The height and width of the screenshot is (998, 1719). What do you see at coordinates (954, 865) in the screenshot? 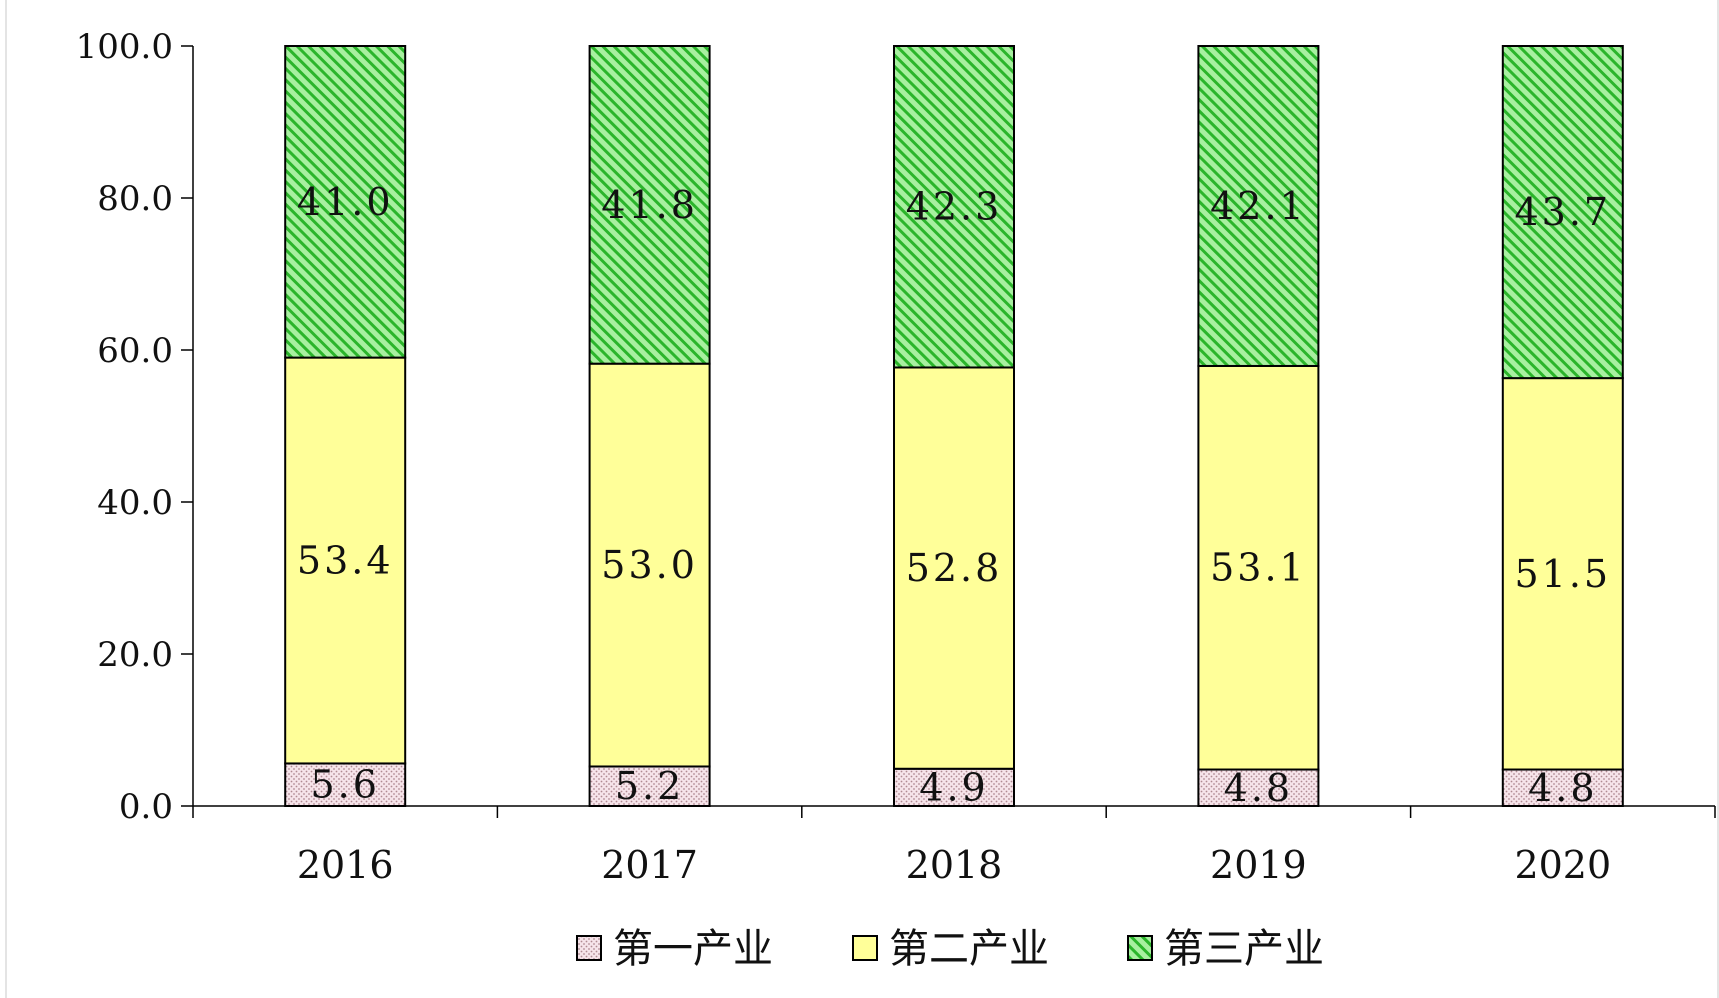
I see `x-category-label: 2018` at bounding box center [954, 865].